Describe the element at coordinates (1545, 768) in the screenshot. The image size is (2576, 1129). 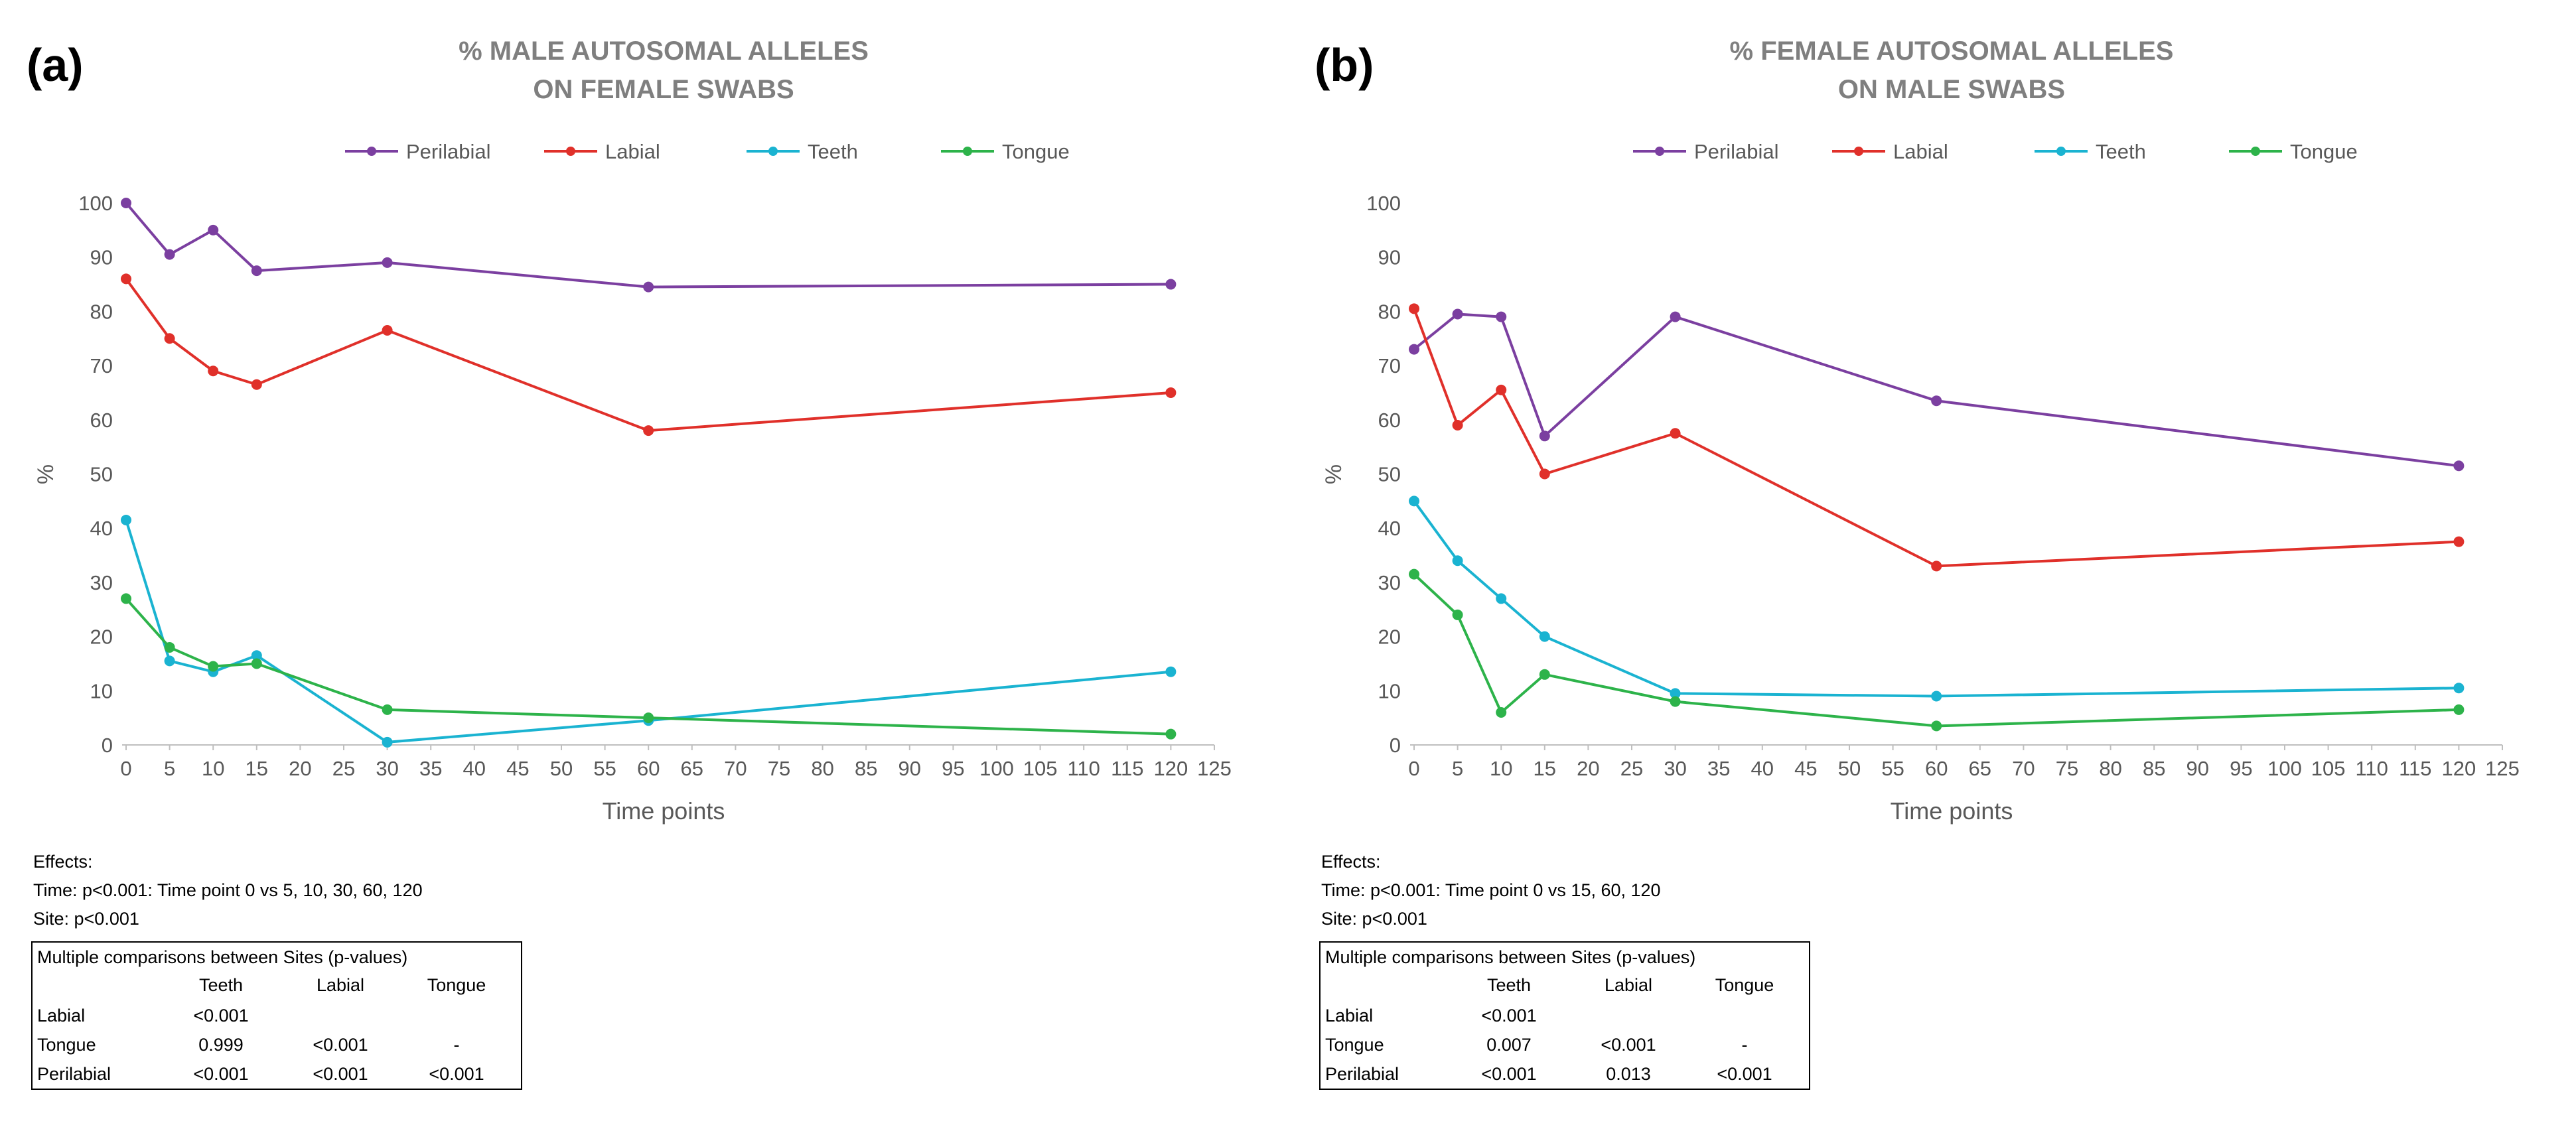
I see `x-tick-label: 15` at that location.